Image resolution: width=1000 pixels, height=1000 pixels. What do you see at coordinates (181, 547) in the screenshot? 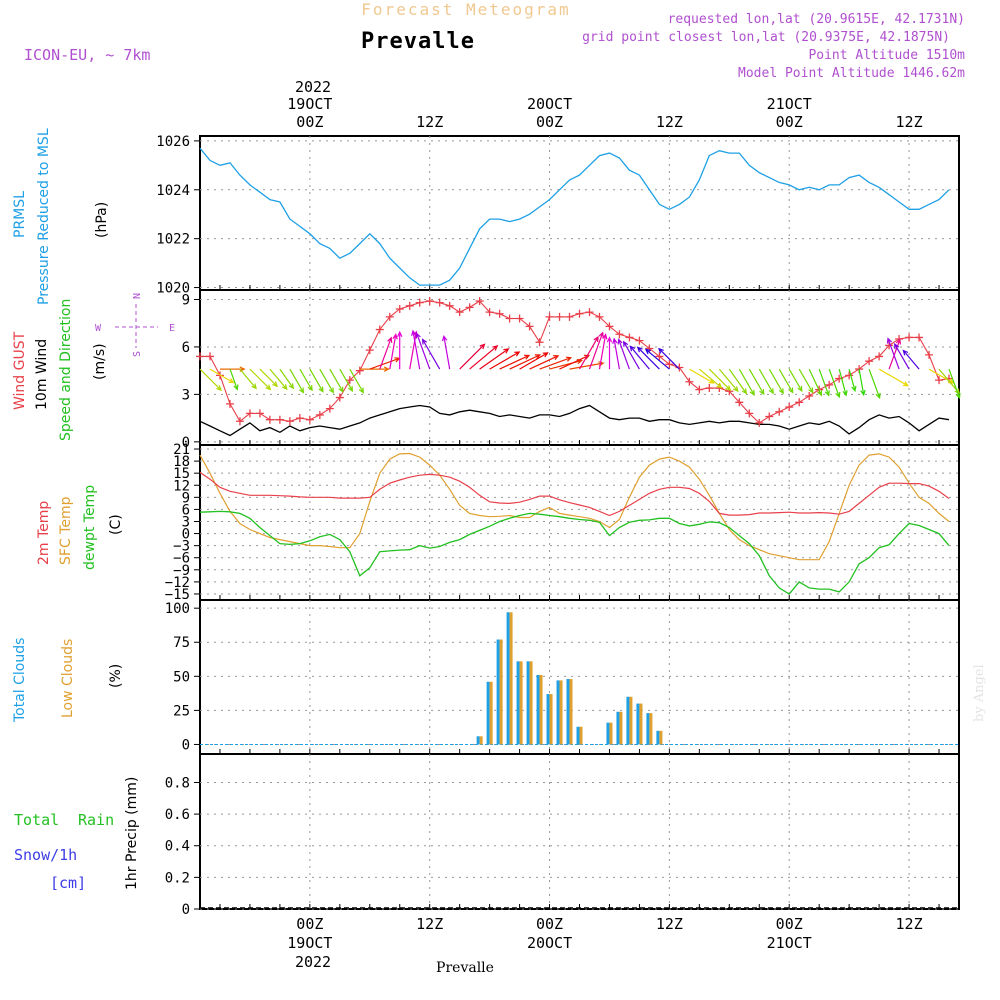
I see `y-tick-label: −3` at bounding box center [181, 547].